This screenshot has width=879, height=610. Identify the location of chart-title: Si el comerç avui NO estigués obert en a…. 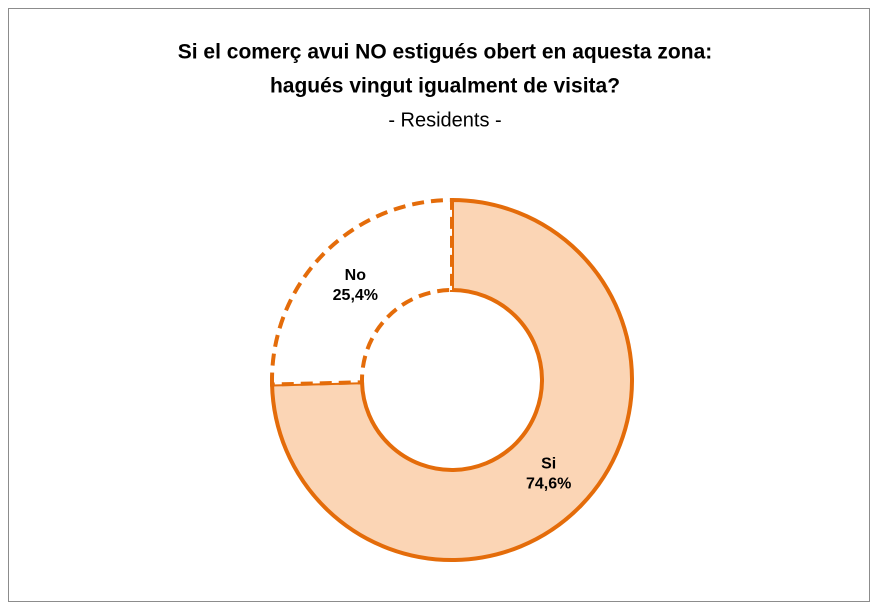
(445, 52).